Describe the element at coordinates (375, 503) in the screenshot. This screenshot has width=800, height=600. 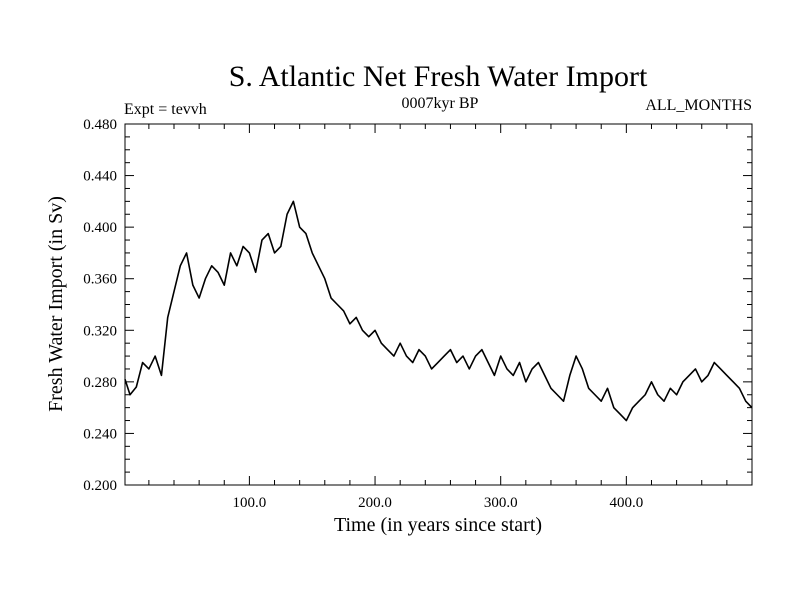
I see `x-tick-label: 200.0` at that location.